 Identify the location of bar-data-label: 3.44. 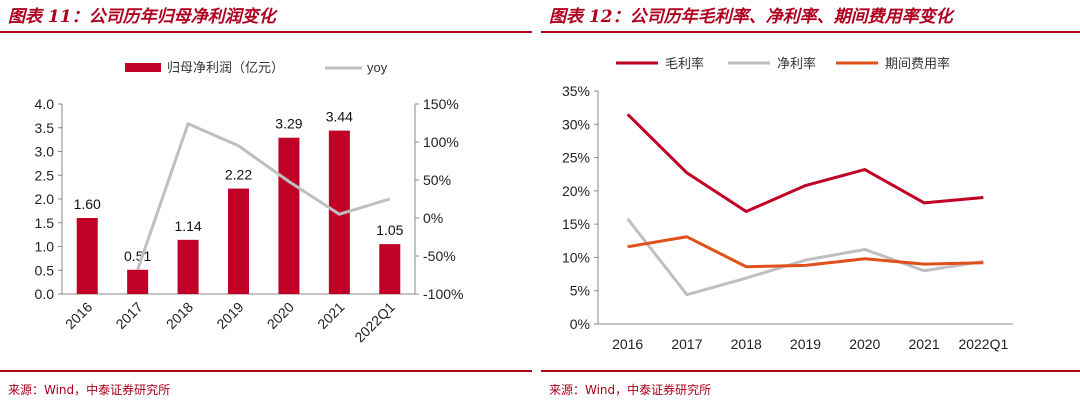
(339, 117).